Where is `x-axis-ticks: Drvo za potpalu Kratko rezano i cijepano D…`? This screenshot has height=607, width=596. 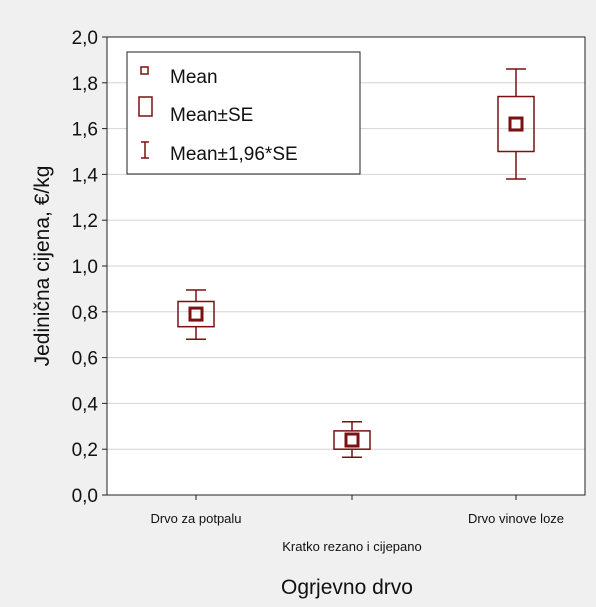 x-axis-ticks: Drvo za potpalu Kratko rezano i cijepano D… is located at coordinates (357, 524).